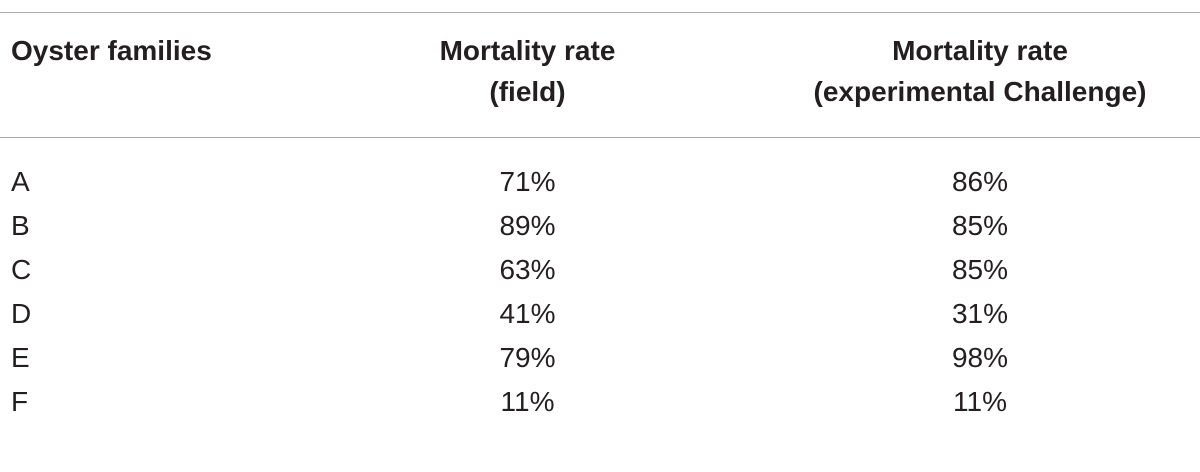 Image resolution: width=1200 pixels, height=472 pixels. What do you see at coordinates (600, 314) in the screenshot?
I see `table-row: D 41% 31%` at bounding box center [600, 314].